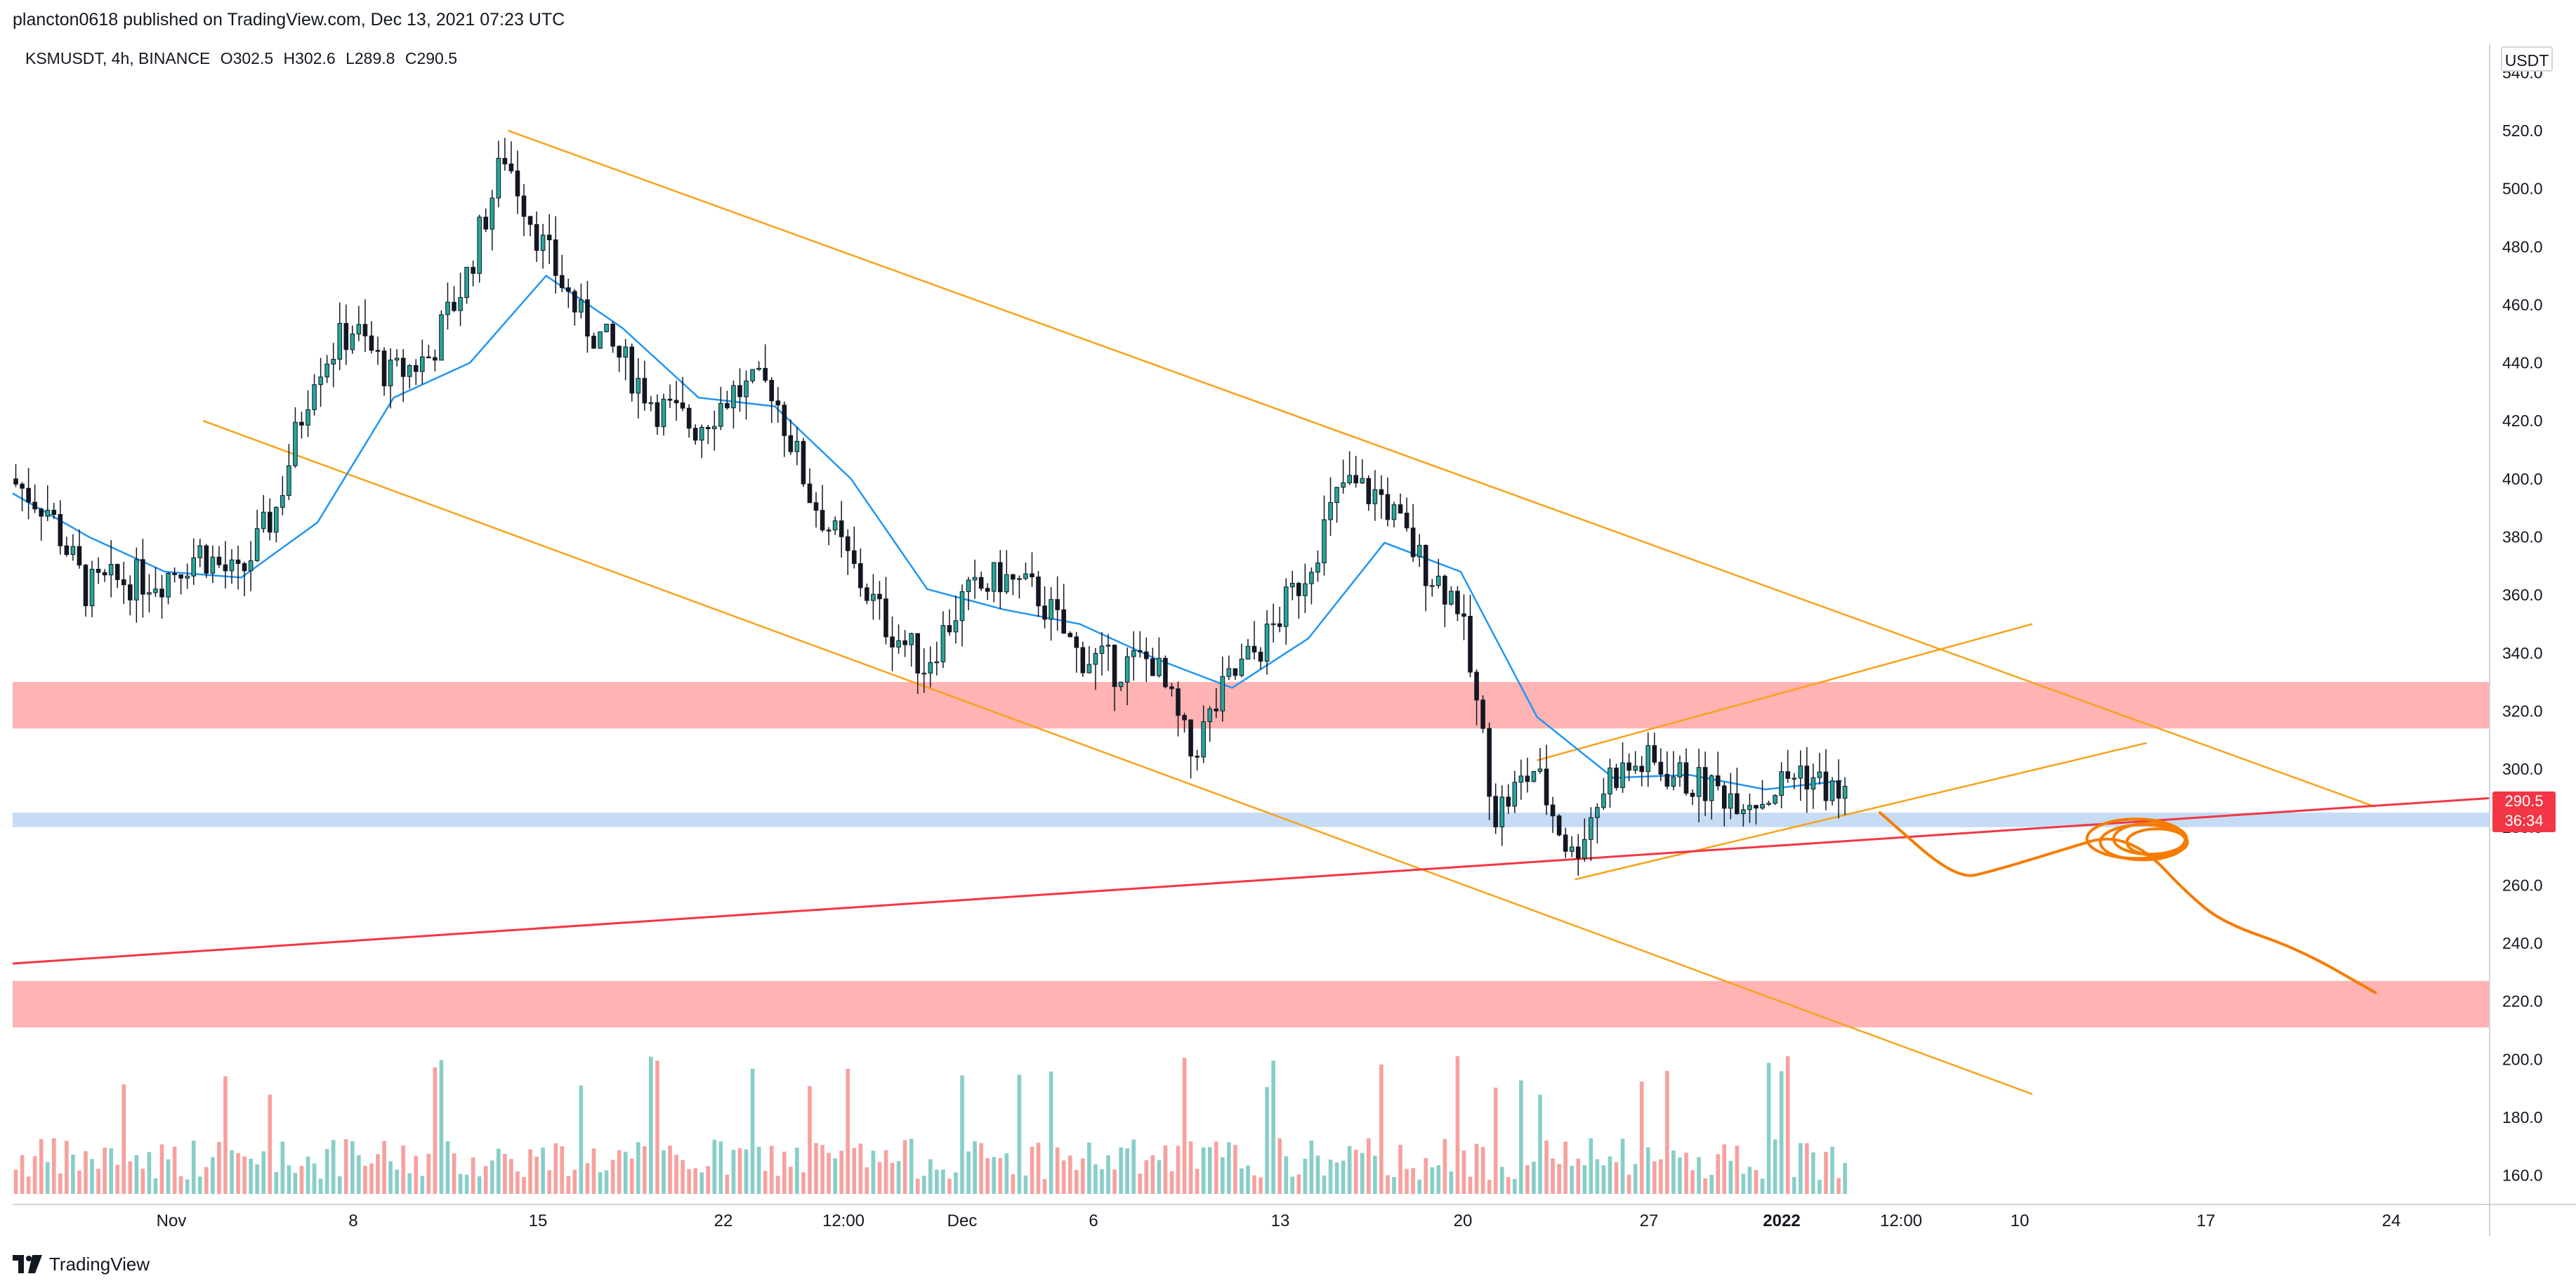  I want to click on trendline-wedge-top, so click(1785, 692).